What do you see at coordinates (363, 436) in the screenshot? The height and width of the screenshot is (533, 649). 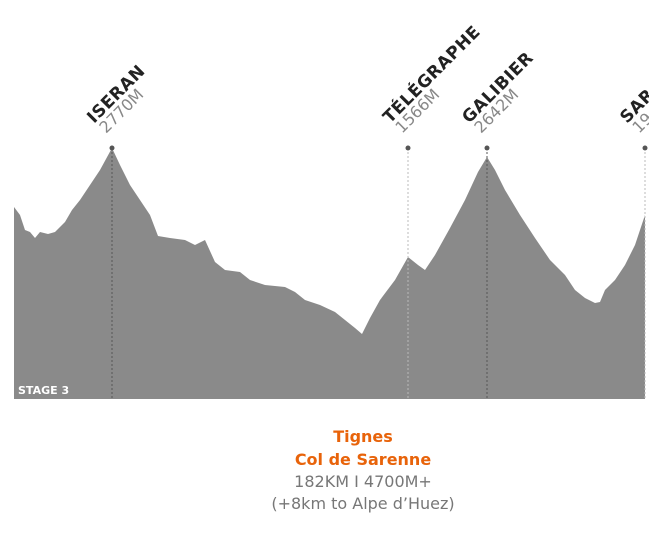 I see `start-town: Tignes` at bounding box center [363, 436].